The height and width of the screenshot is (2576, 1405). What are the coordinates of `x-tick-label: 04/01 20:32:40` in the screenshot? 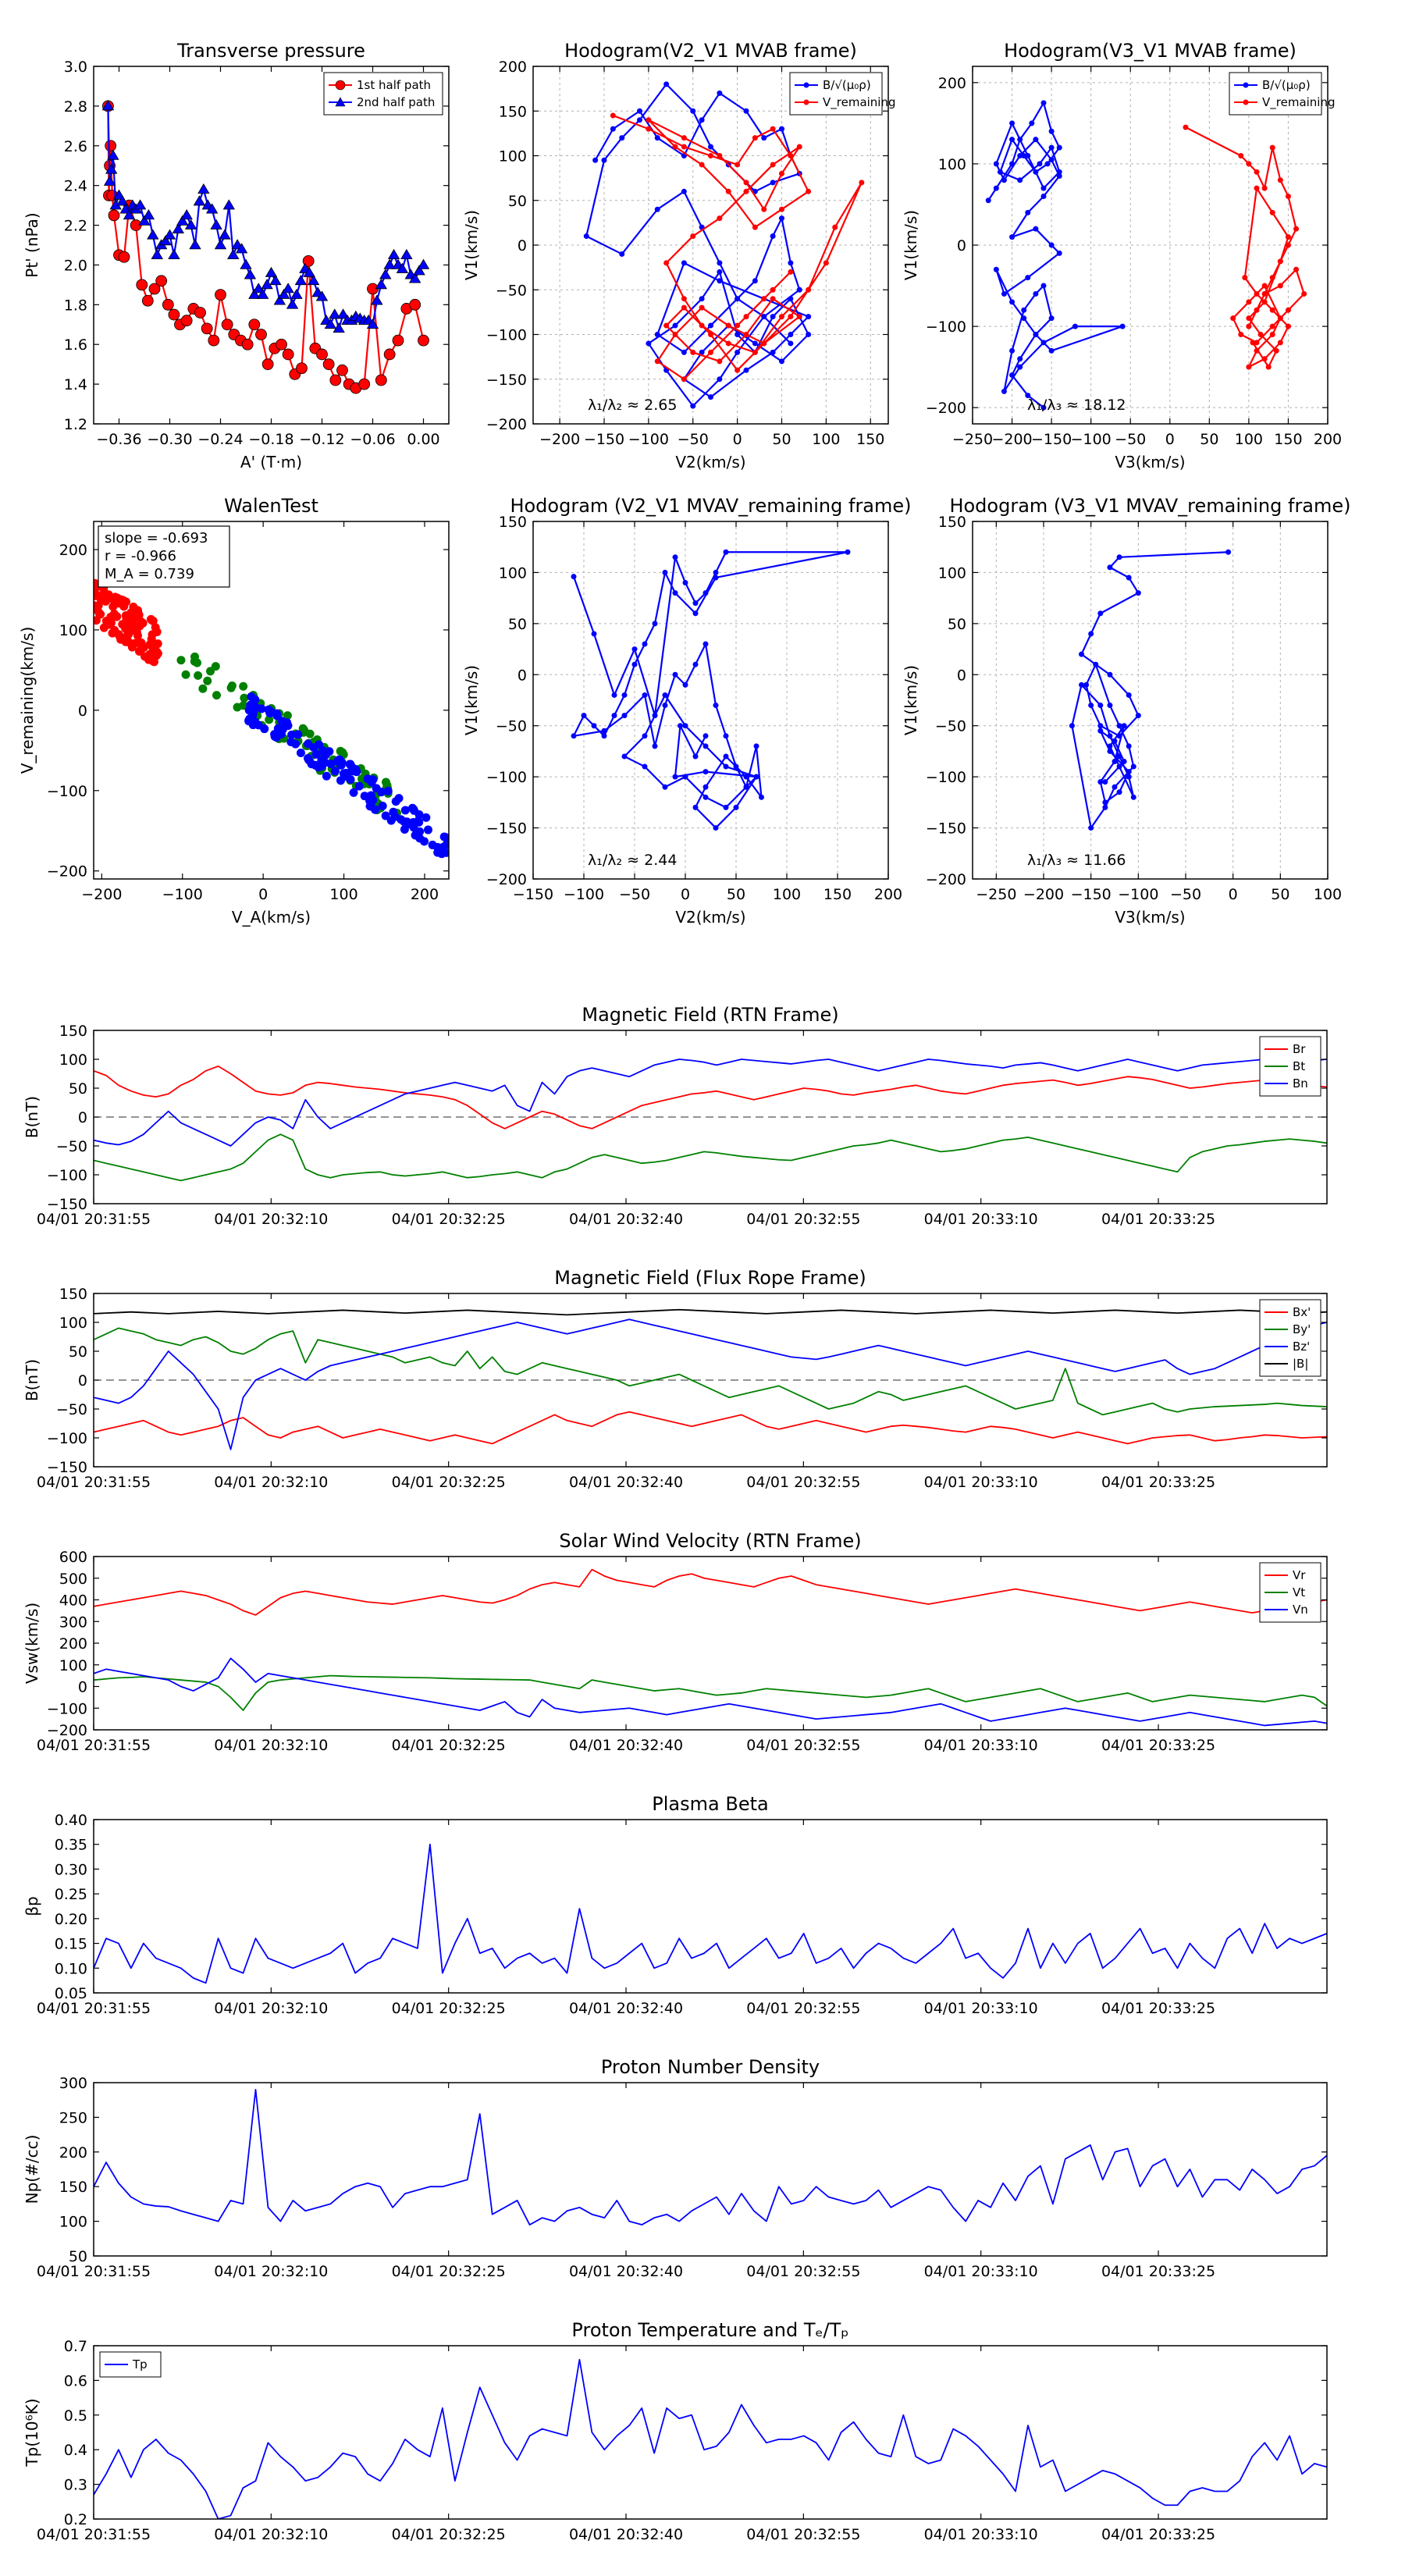 It's located at (626, 2271).